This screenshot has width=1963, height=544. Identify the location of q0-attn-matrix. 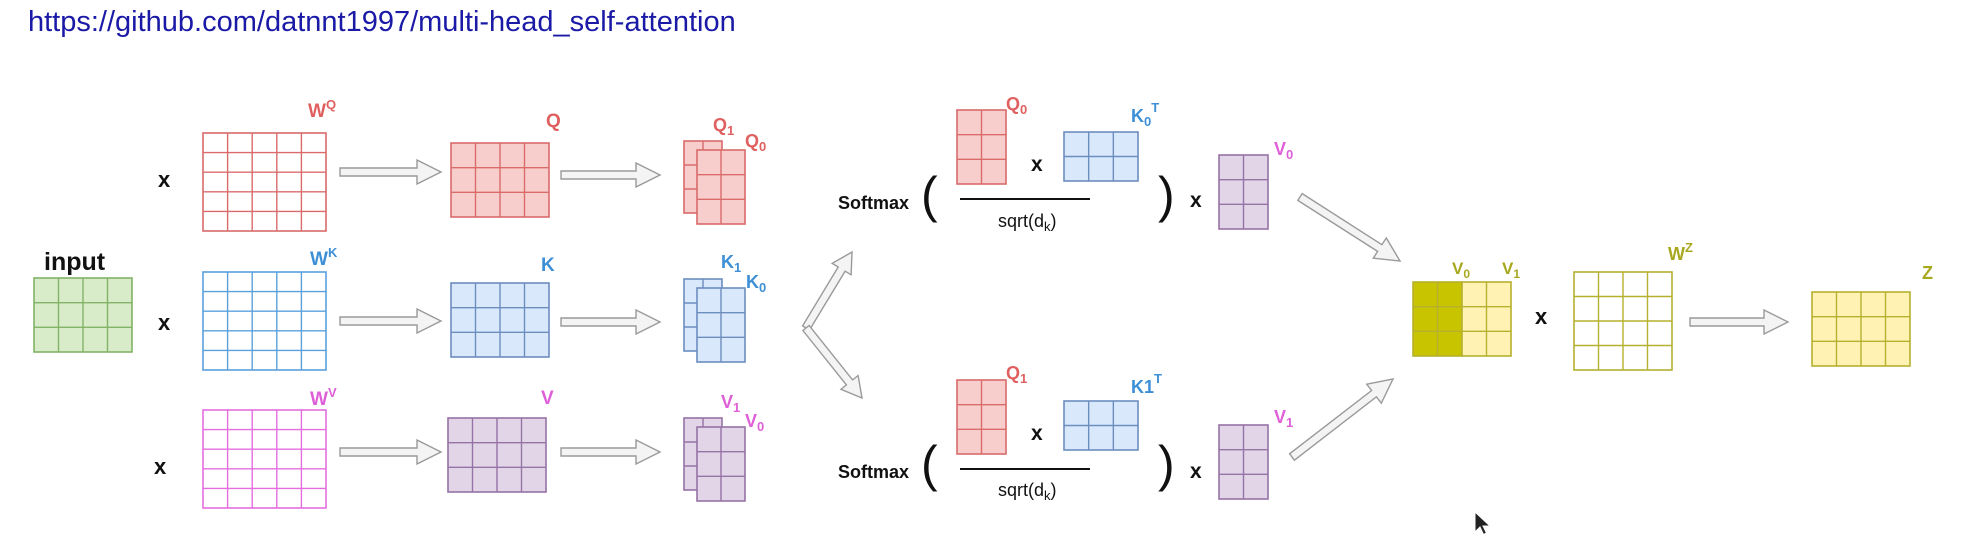
(981, 147).